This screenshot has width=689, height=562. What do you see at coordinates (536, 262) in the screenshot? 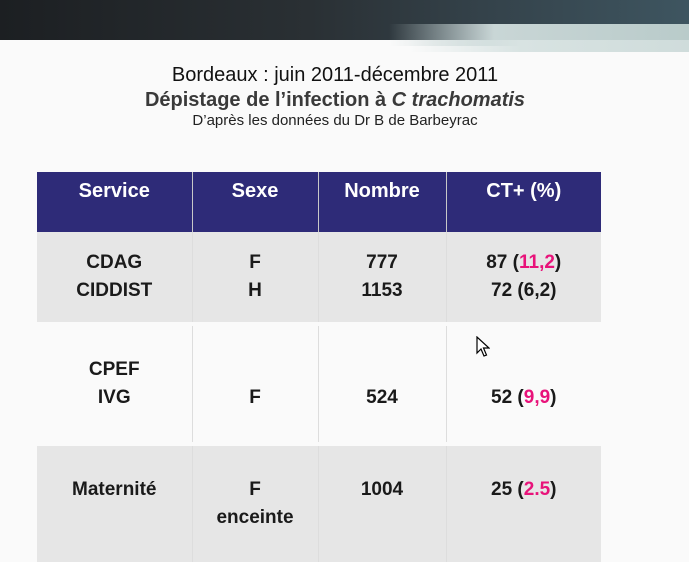
I see `ct-percent-highlight: 11,2` at bounding box center [536, 262].